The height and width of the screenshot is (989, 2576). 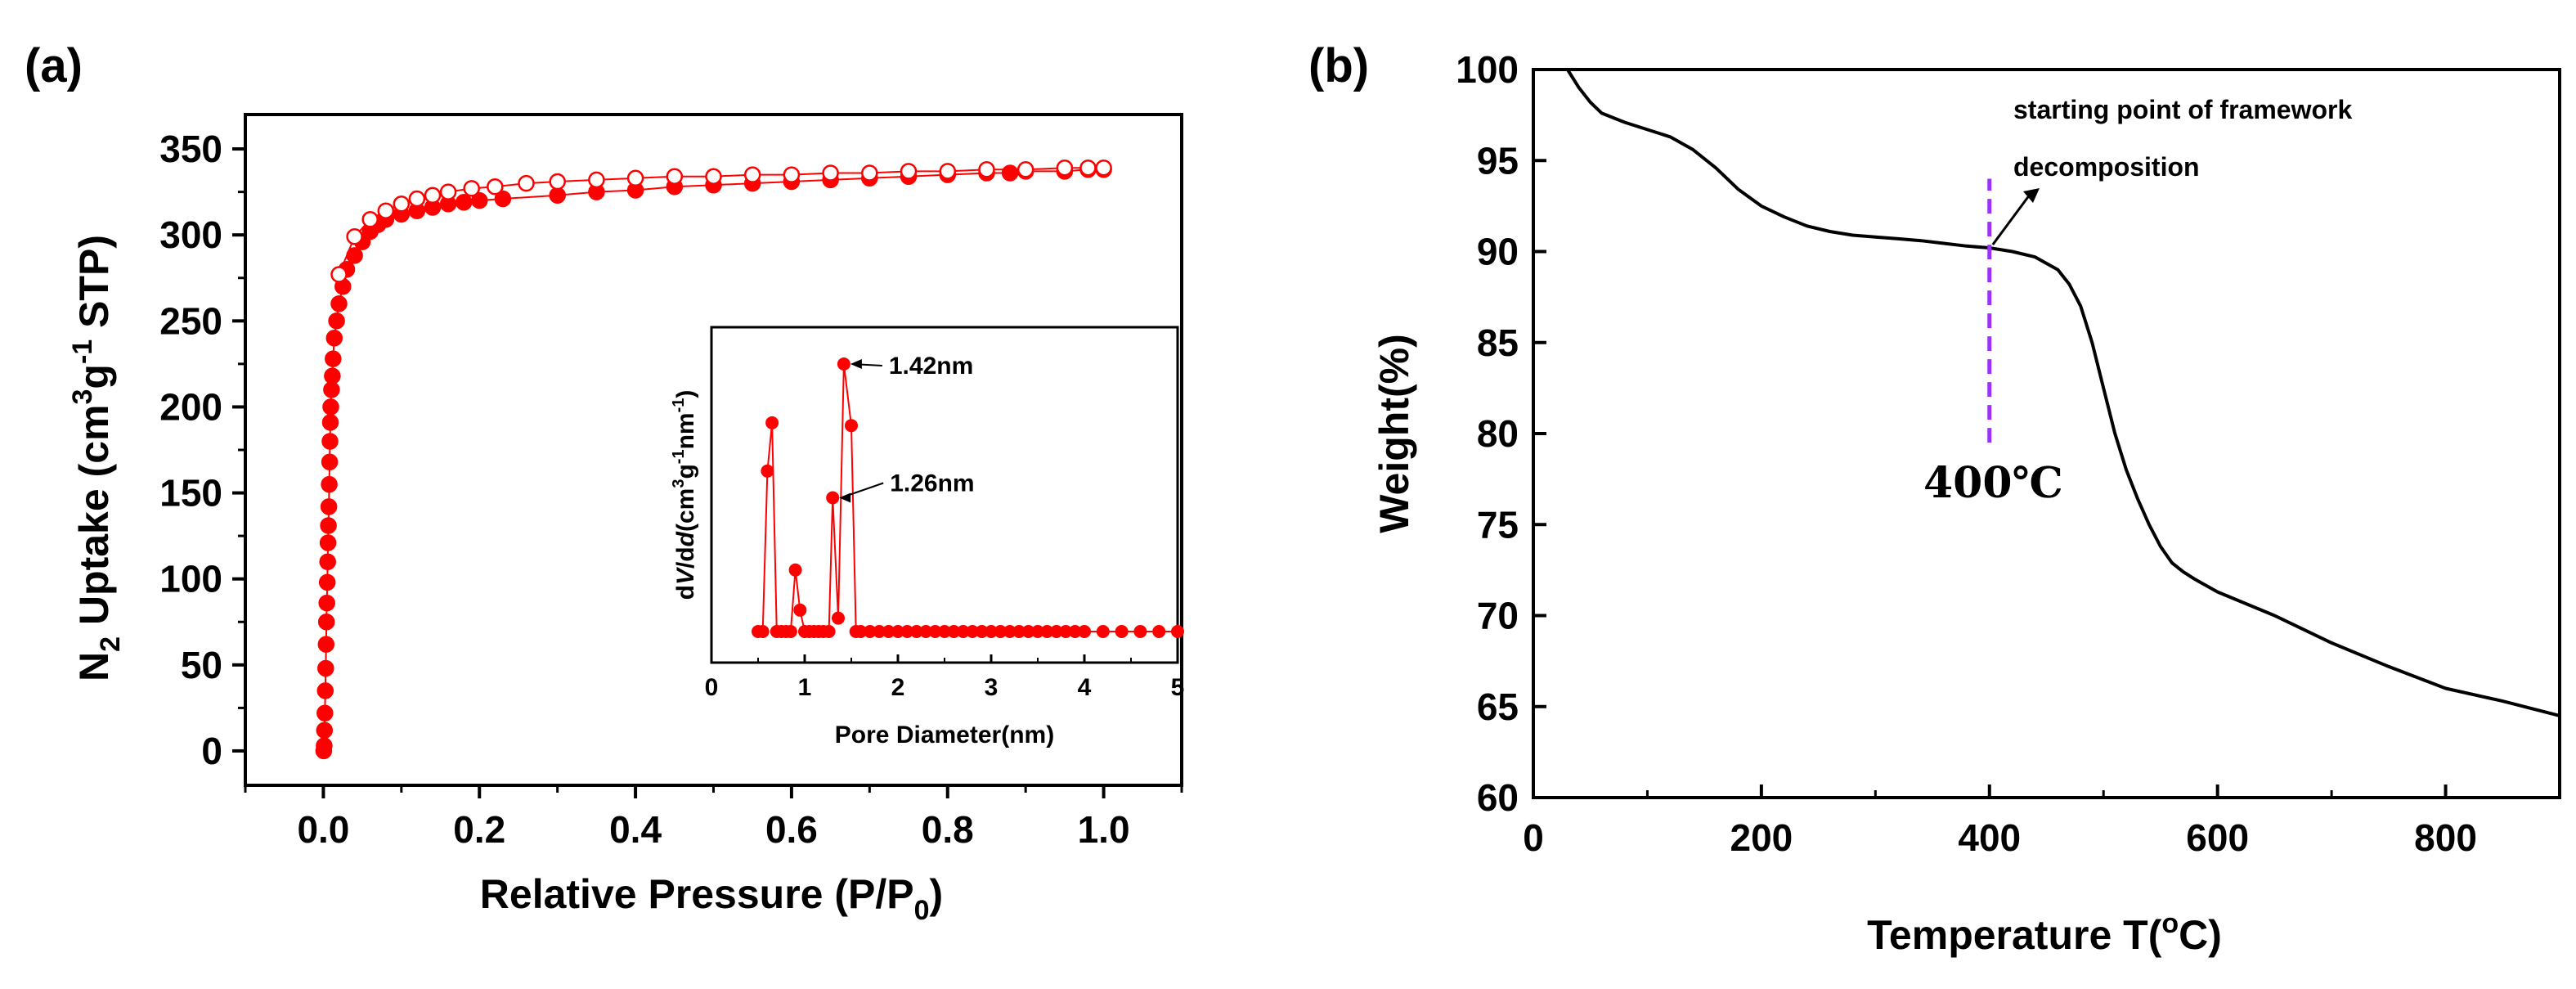 What do you see at coordinates (968, 497) in the screenshot?
I see `inset-series` at bounding box center [968, 497].